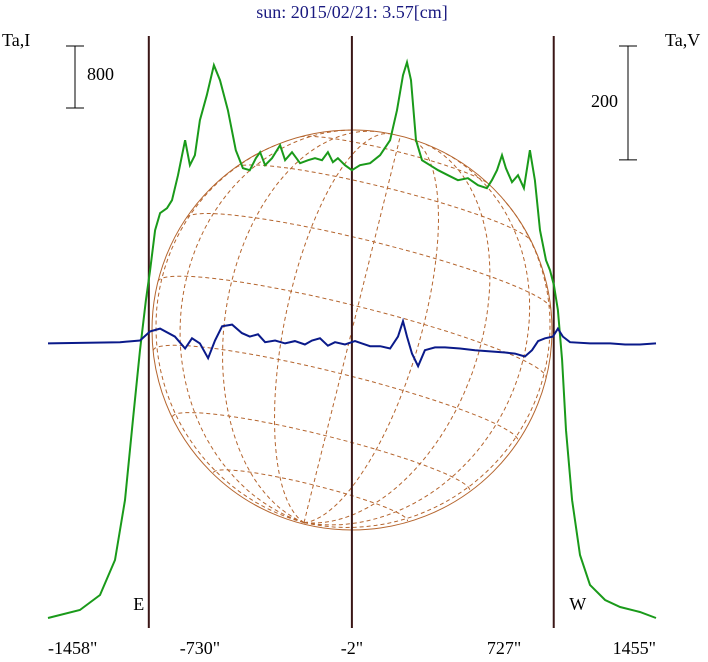 The width and height of the screenshot is (708, 662). What do you see at coordinates (634, 648) in the screenshot?
I see `x-tick-label: 1455"` at bounding box center [634, 648].